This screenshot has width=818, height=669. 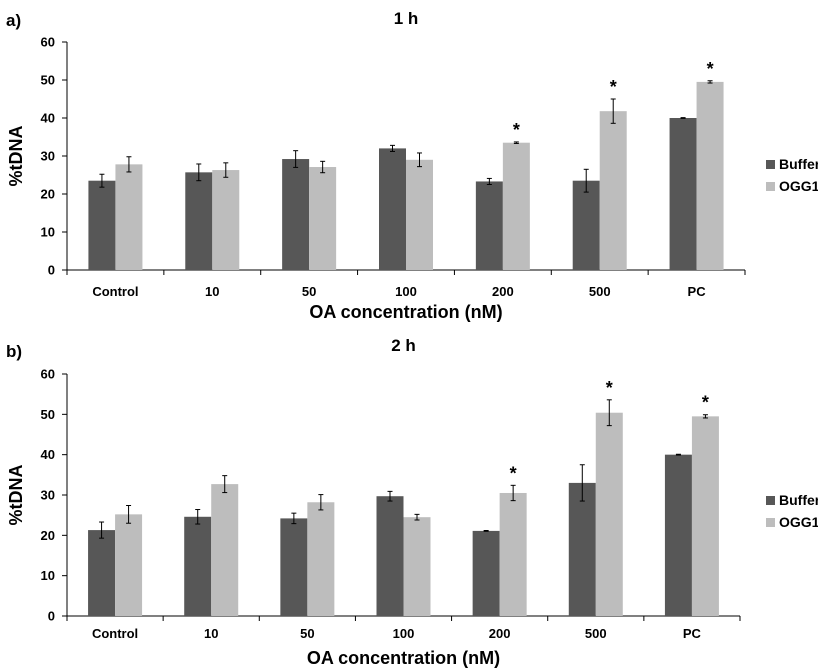 What do you see at coordinates (500, 633) in the screenshot?
I see `x-tick-label: 200` at bounding box center [500, 633].